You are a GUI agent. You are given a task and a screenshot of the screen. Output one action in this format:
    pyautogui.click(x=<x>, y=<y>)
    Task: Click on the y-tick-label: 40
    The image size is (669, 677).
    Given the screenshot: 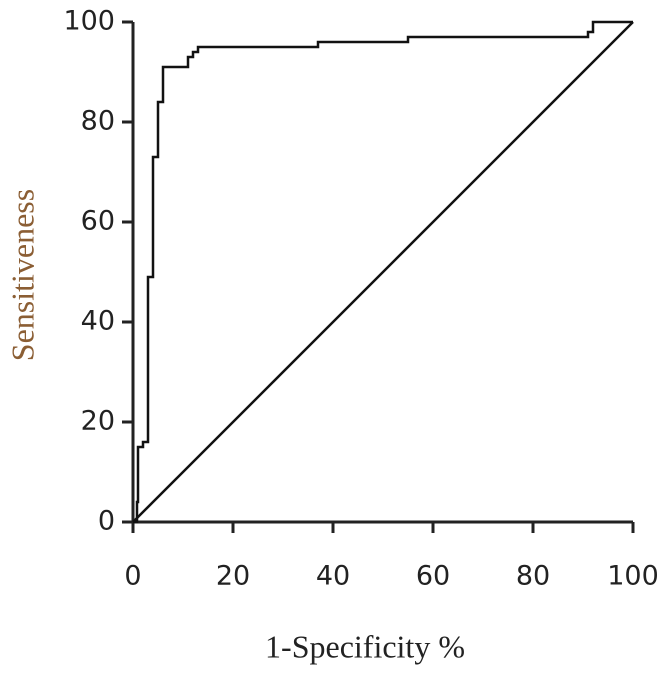 What is the action you would take?
    pyautogui.click(x=98, y=321)
    